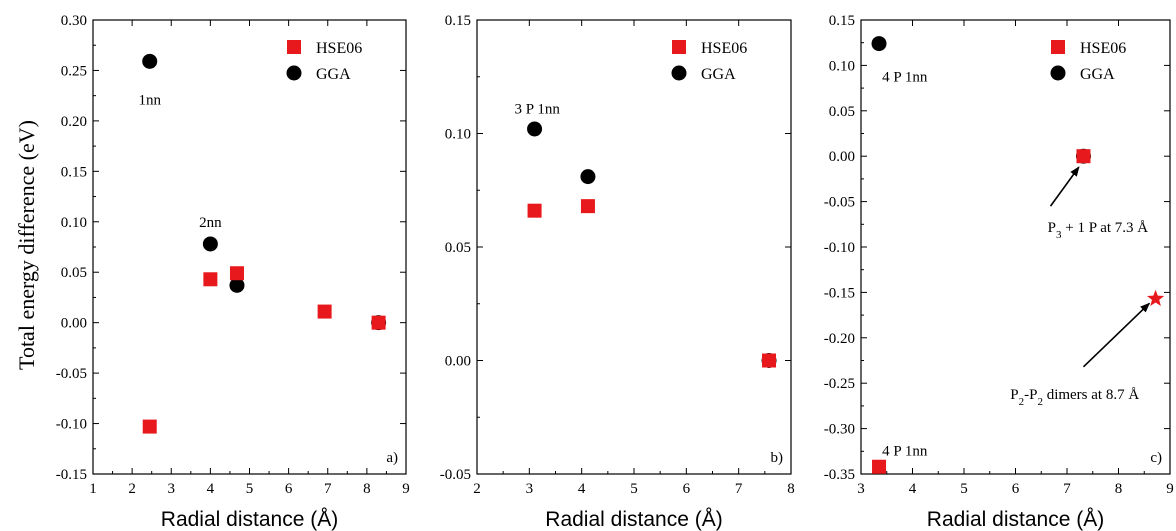  Describe the element at coordinates (777, 458) in the screenshot. I see `panel-label: b)` at that location.